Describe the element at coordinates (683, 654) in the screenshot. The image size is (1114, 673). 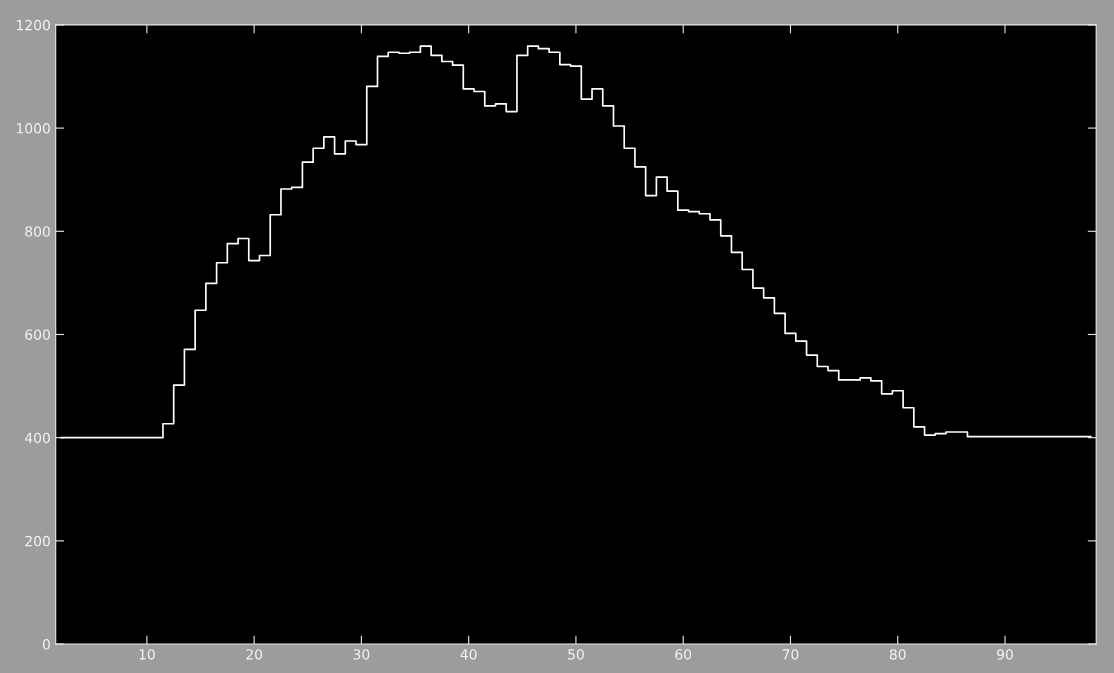
I see `x-tick-label: 60` at that location.